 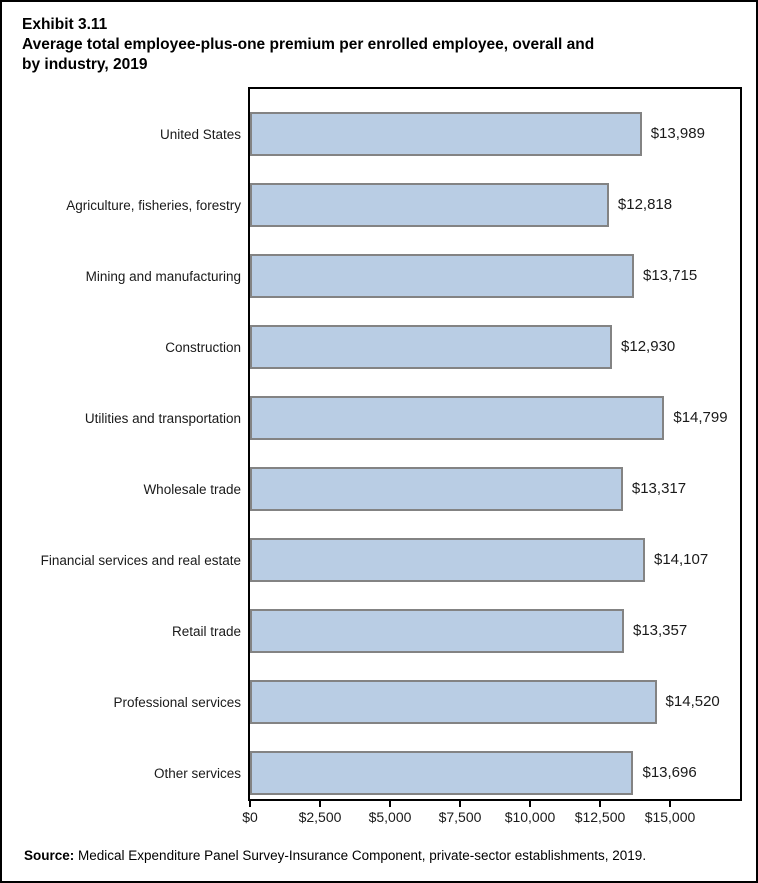 What do you see at coordinates (530, 817) in the screenshot?
I see `x-tick-label: $10,000` at bounding box center [530, 817].